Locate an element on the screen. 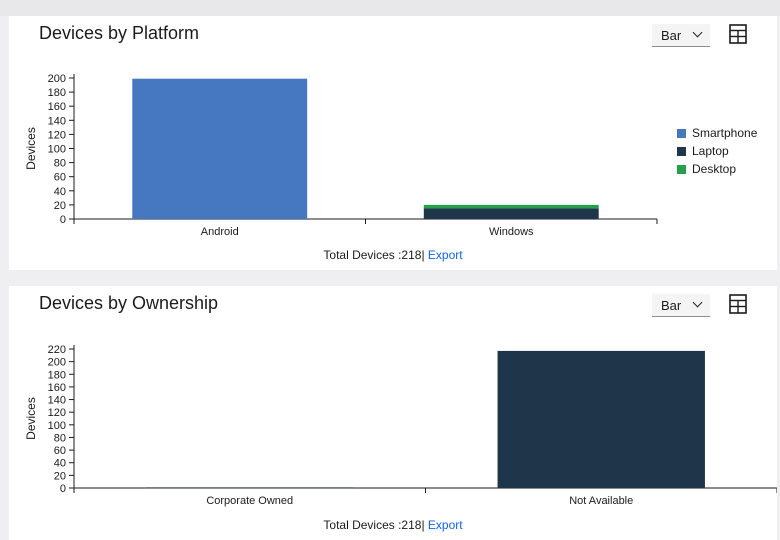 Image resolution: width=780 pixels, height=540 pixels. bar-corporate-owned is located at coordinates (250, 488).